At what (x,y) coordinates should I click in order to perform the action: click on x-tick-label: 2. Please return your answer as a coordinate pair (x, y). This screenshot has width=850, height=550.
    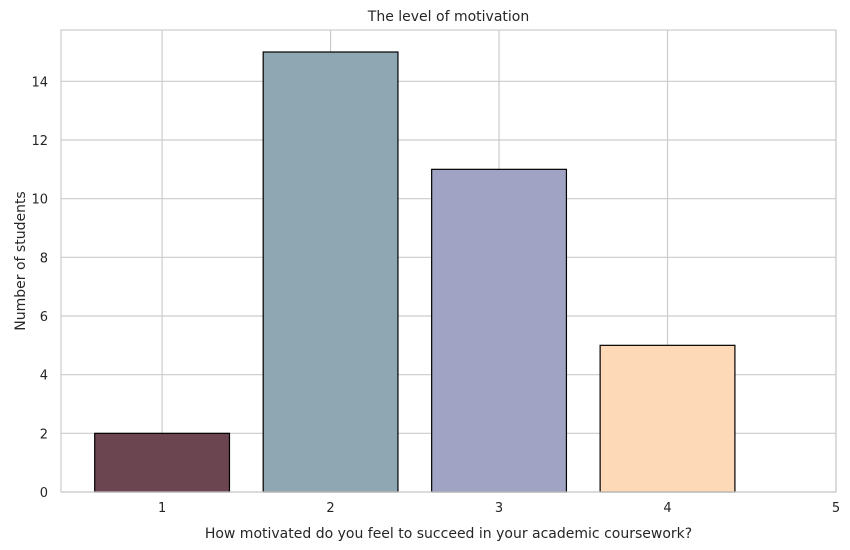
    Looking at the image, I should click on (330, 508).